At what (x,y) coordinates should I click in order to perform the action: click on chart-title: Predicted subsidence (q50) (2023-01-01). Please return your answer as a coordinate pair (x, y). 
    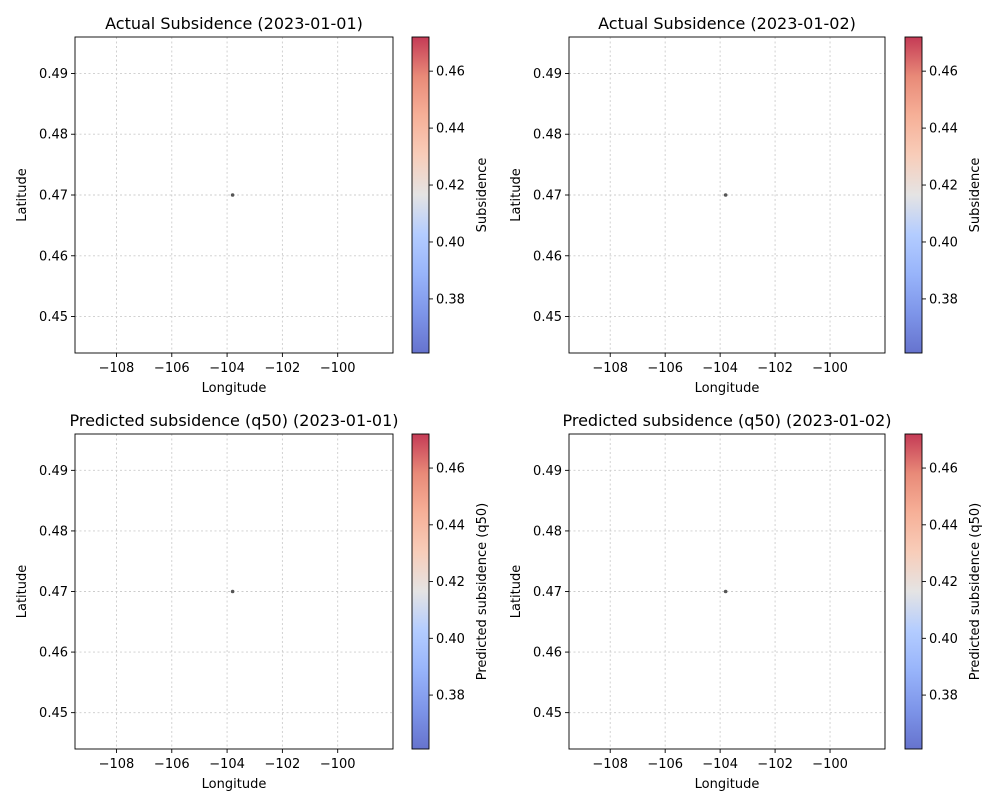
    Looking at the image, I should click on (233, 420).